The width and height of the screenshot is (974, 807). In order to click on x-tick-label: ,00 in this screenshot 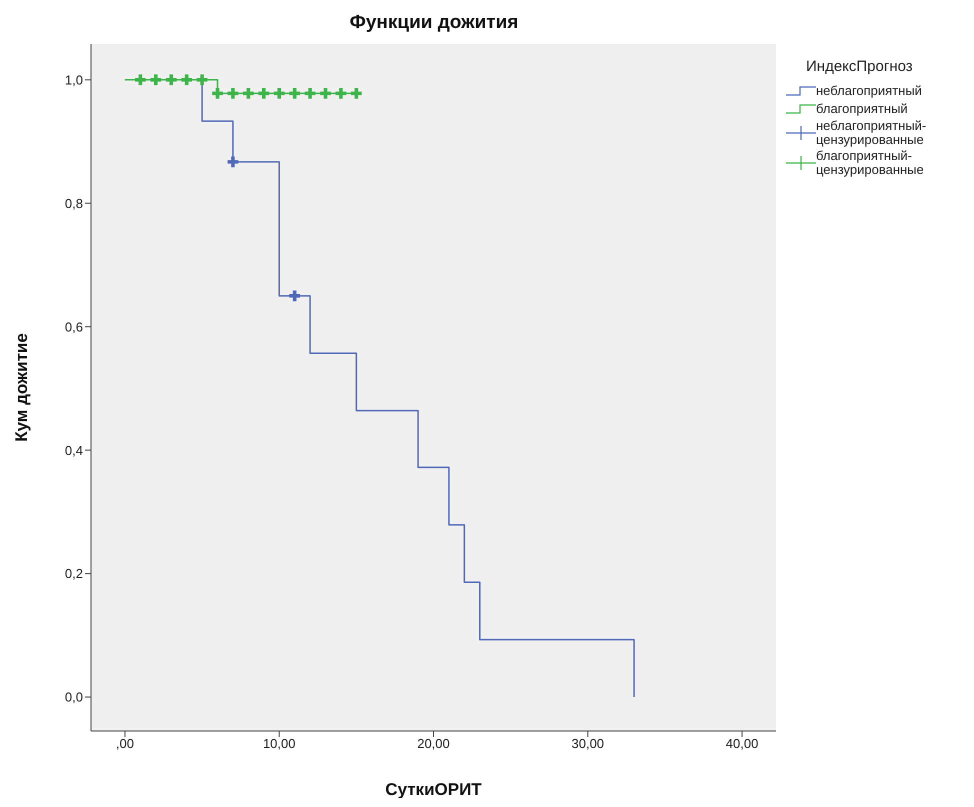, I will do `click(125, 744)`.